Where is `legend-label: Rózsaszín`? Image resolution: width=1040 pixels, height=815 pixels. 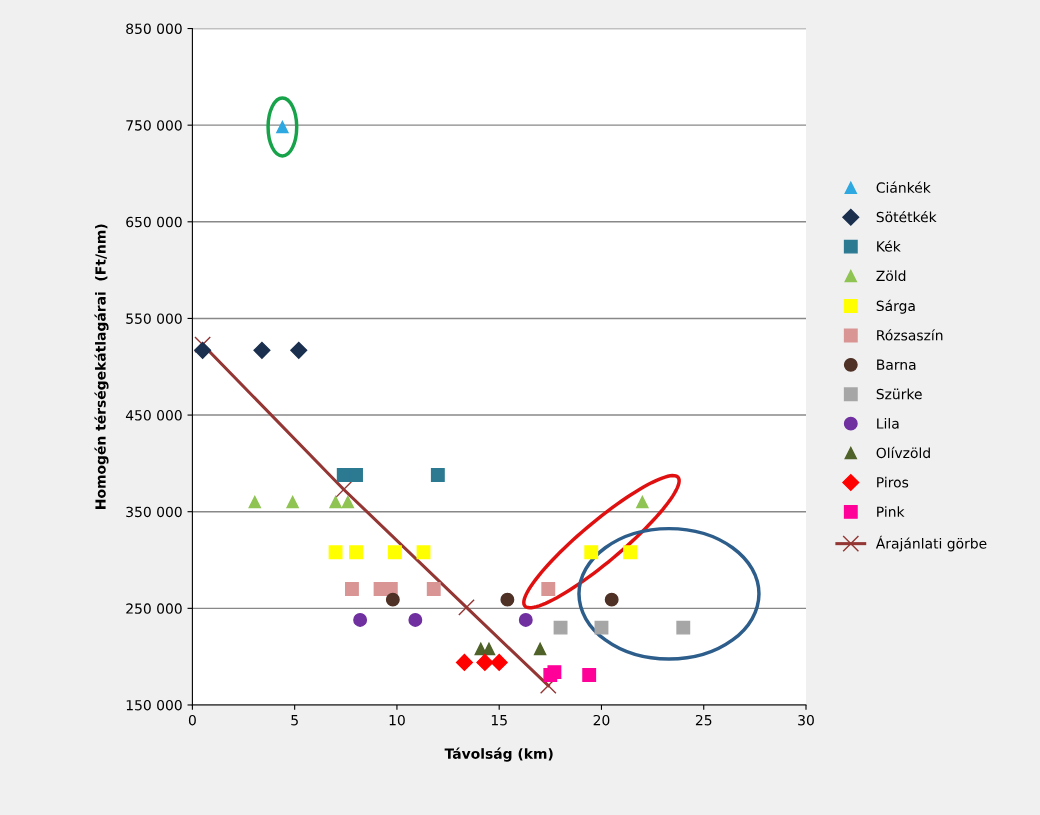 legend-label: Rózsaszín is located at coordinates (910, 335).